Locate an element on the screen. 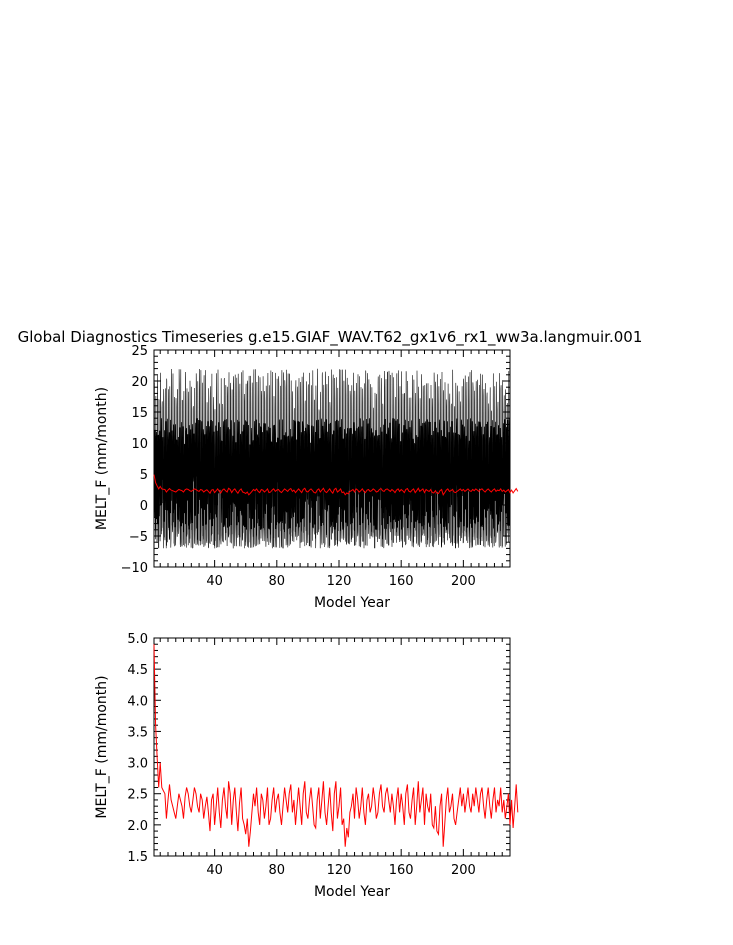 The width and height of the screenshot is (733, 945). y-tick-label: 0 is located at coordinates (144, 506).